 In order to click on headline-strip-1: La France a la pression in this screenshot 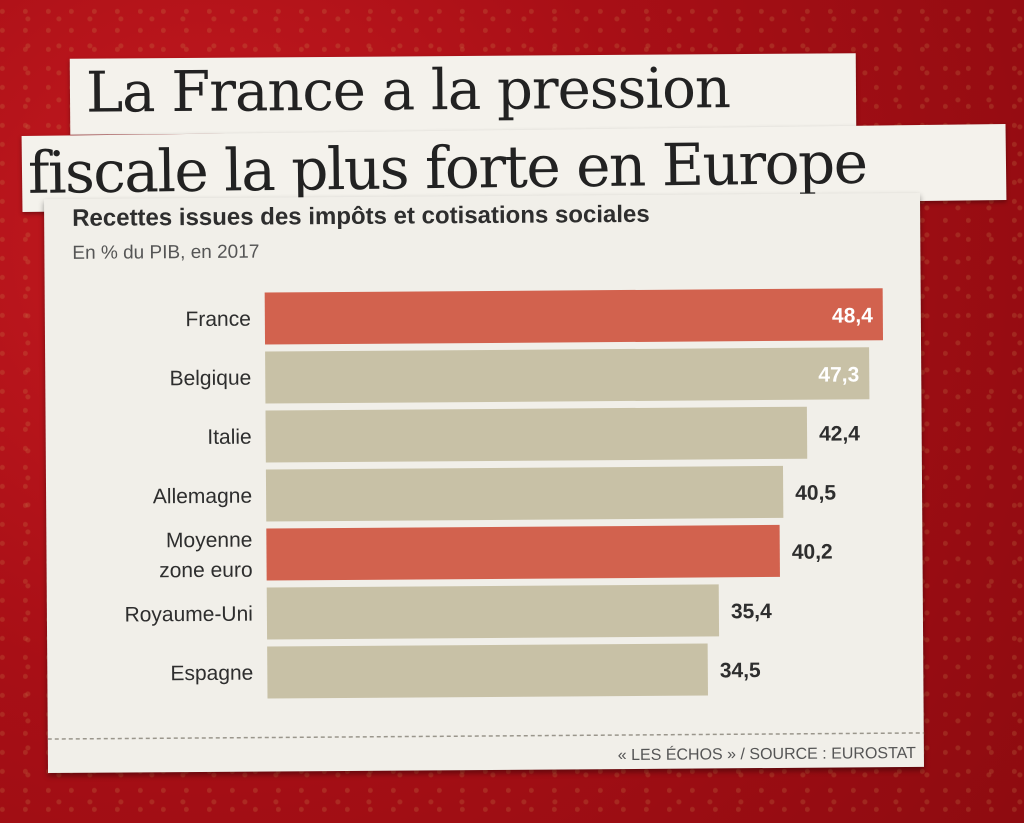, I will do `click(463, 94)`.